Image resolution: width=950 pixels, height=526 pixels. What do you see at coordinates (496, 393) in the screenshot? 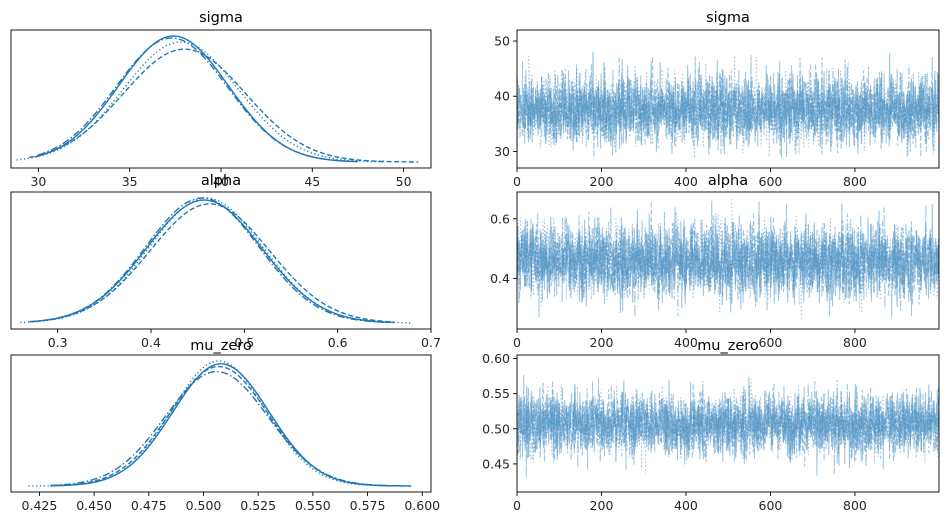
I see `y-tick-label: 0.55` at bounding box center [496, 393].